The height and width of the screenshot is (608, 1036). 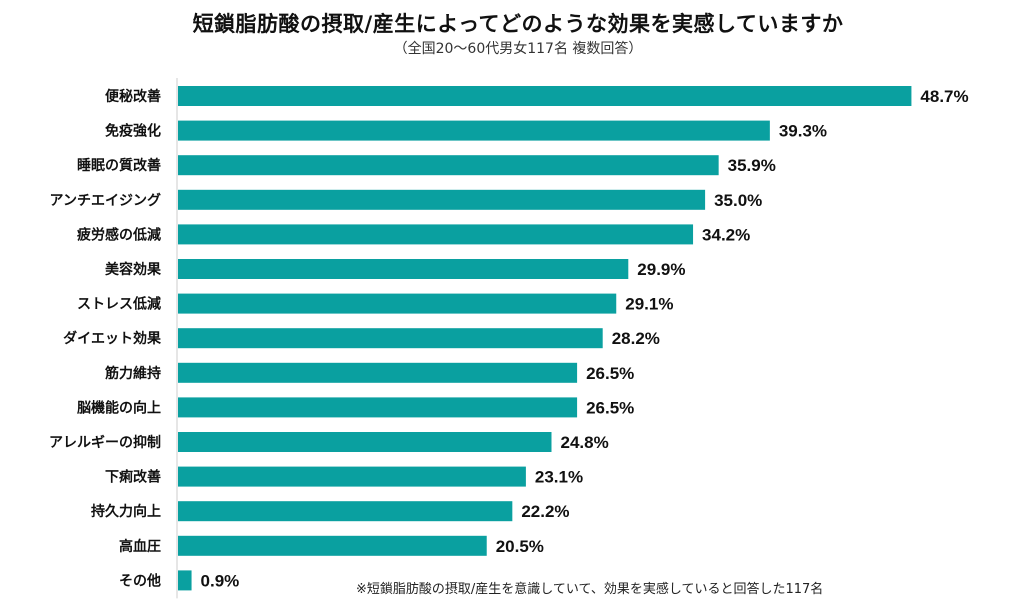 I want to click on category-label: アレルギーの抑制, so click(x=105, y=442).